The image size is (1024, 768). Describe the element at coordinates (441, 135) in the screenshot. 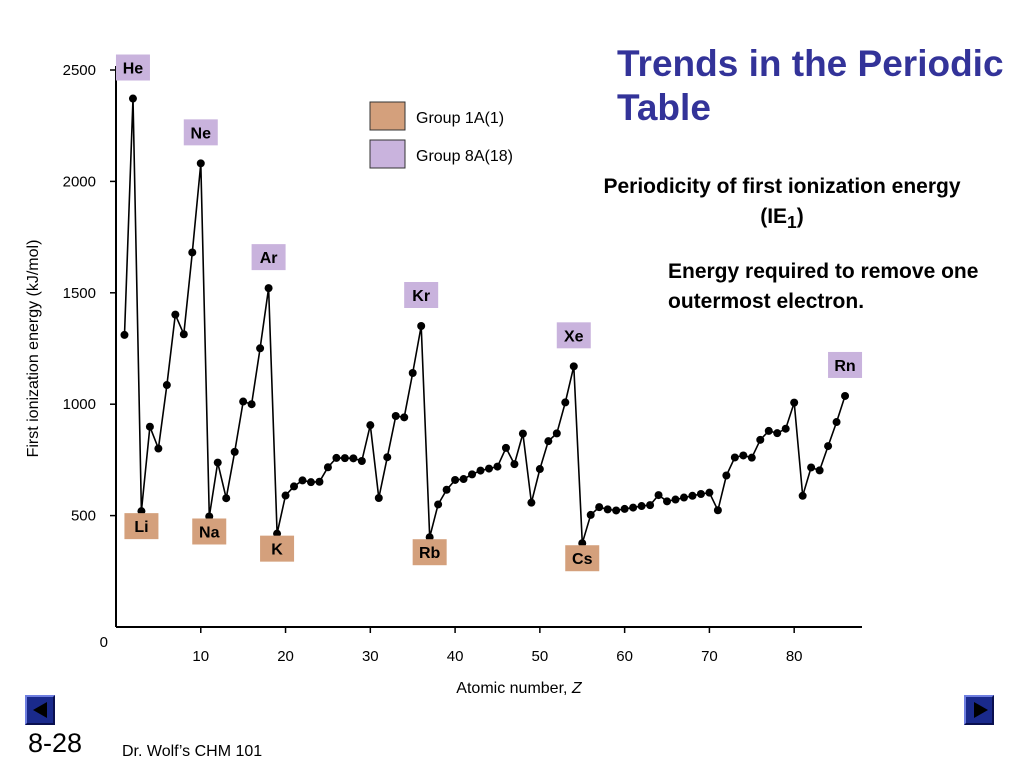

I see `chart-legend: Group 1A(1) Group 8A(18)` at that location.